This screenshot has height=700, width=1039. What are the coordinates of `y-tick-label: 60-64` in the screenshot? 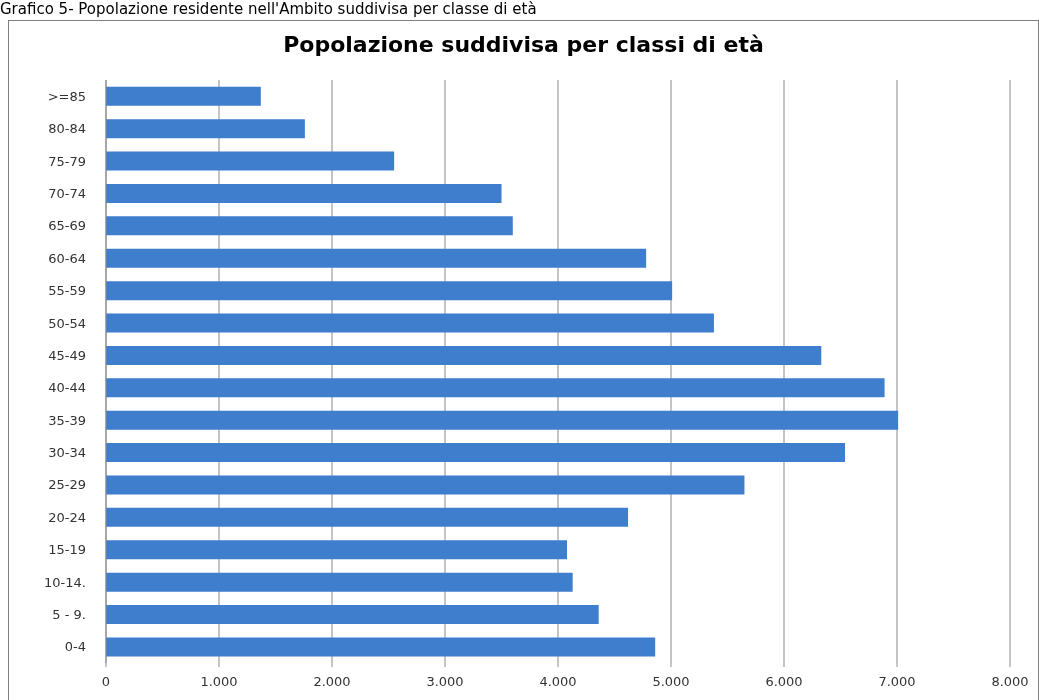 It's located at (67, 258).